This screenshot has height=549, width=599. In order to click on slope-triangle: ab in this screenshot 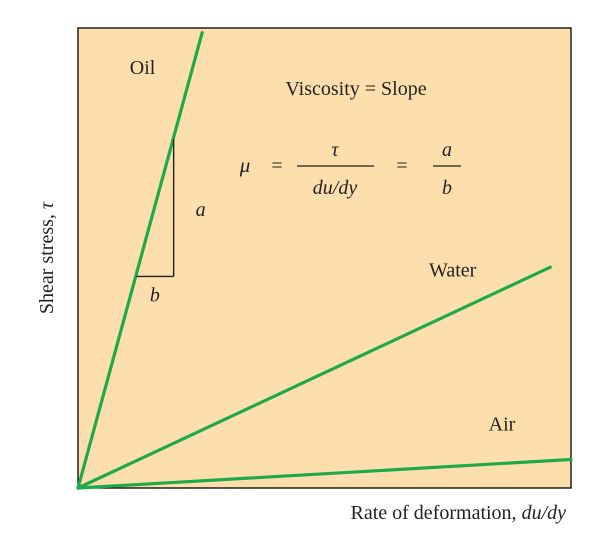, I will do `click(171, 222)`.